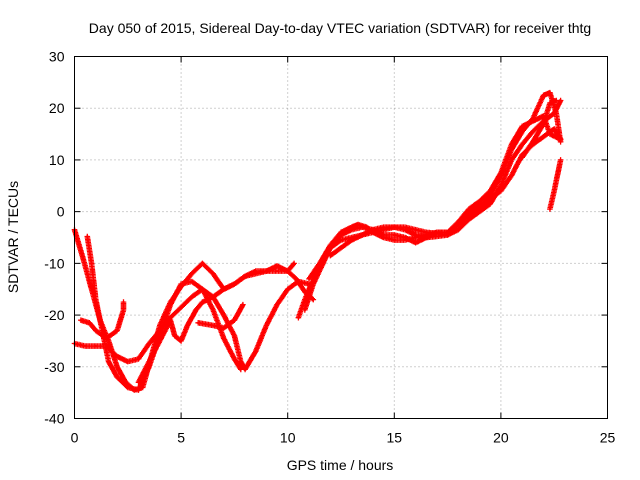 Image resolution: width=640 pixels, height=480 pixels. I want to click on y-tick-label: 10, so click(57, 160).